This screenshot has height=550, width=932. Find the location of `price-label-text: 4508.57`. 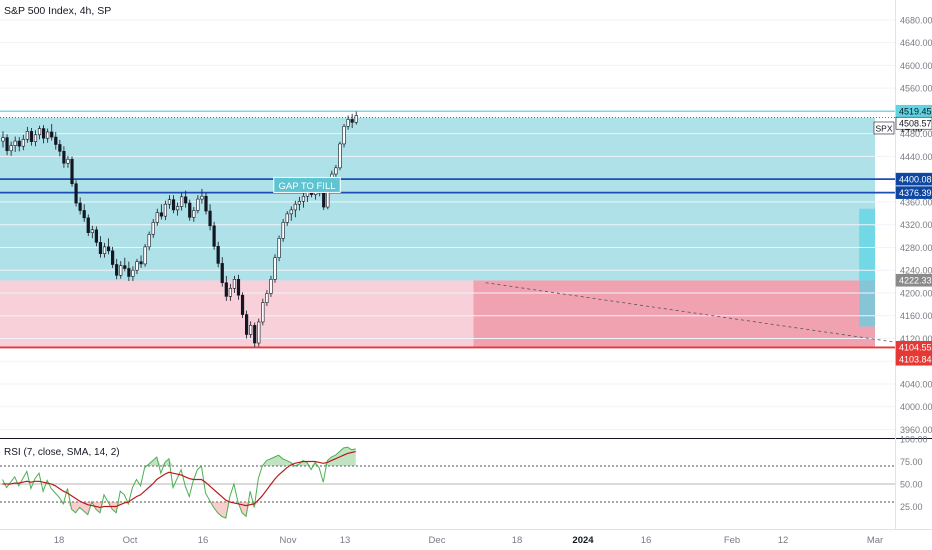

price-label-text: 4508.57 is located at coordinates (915, 124).